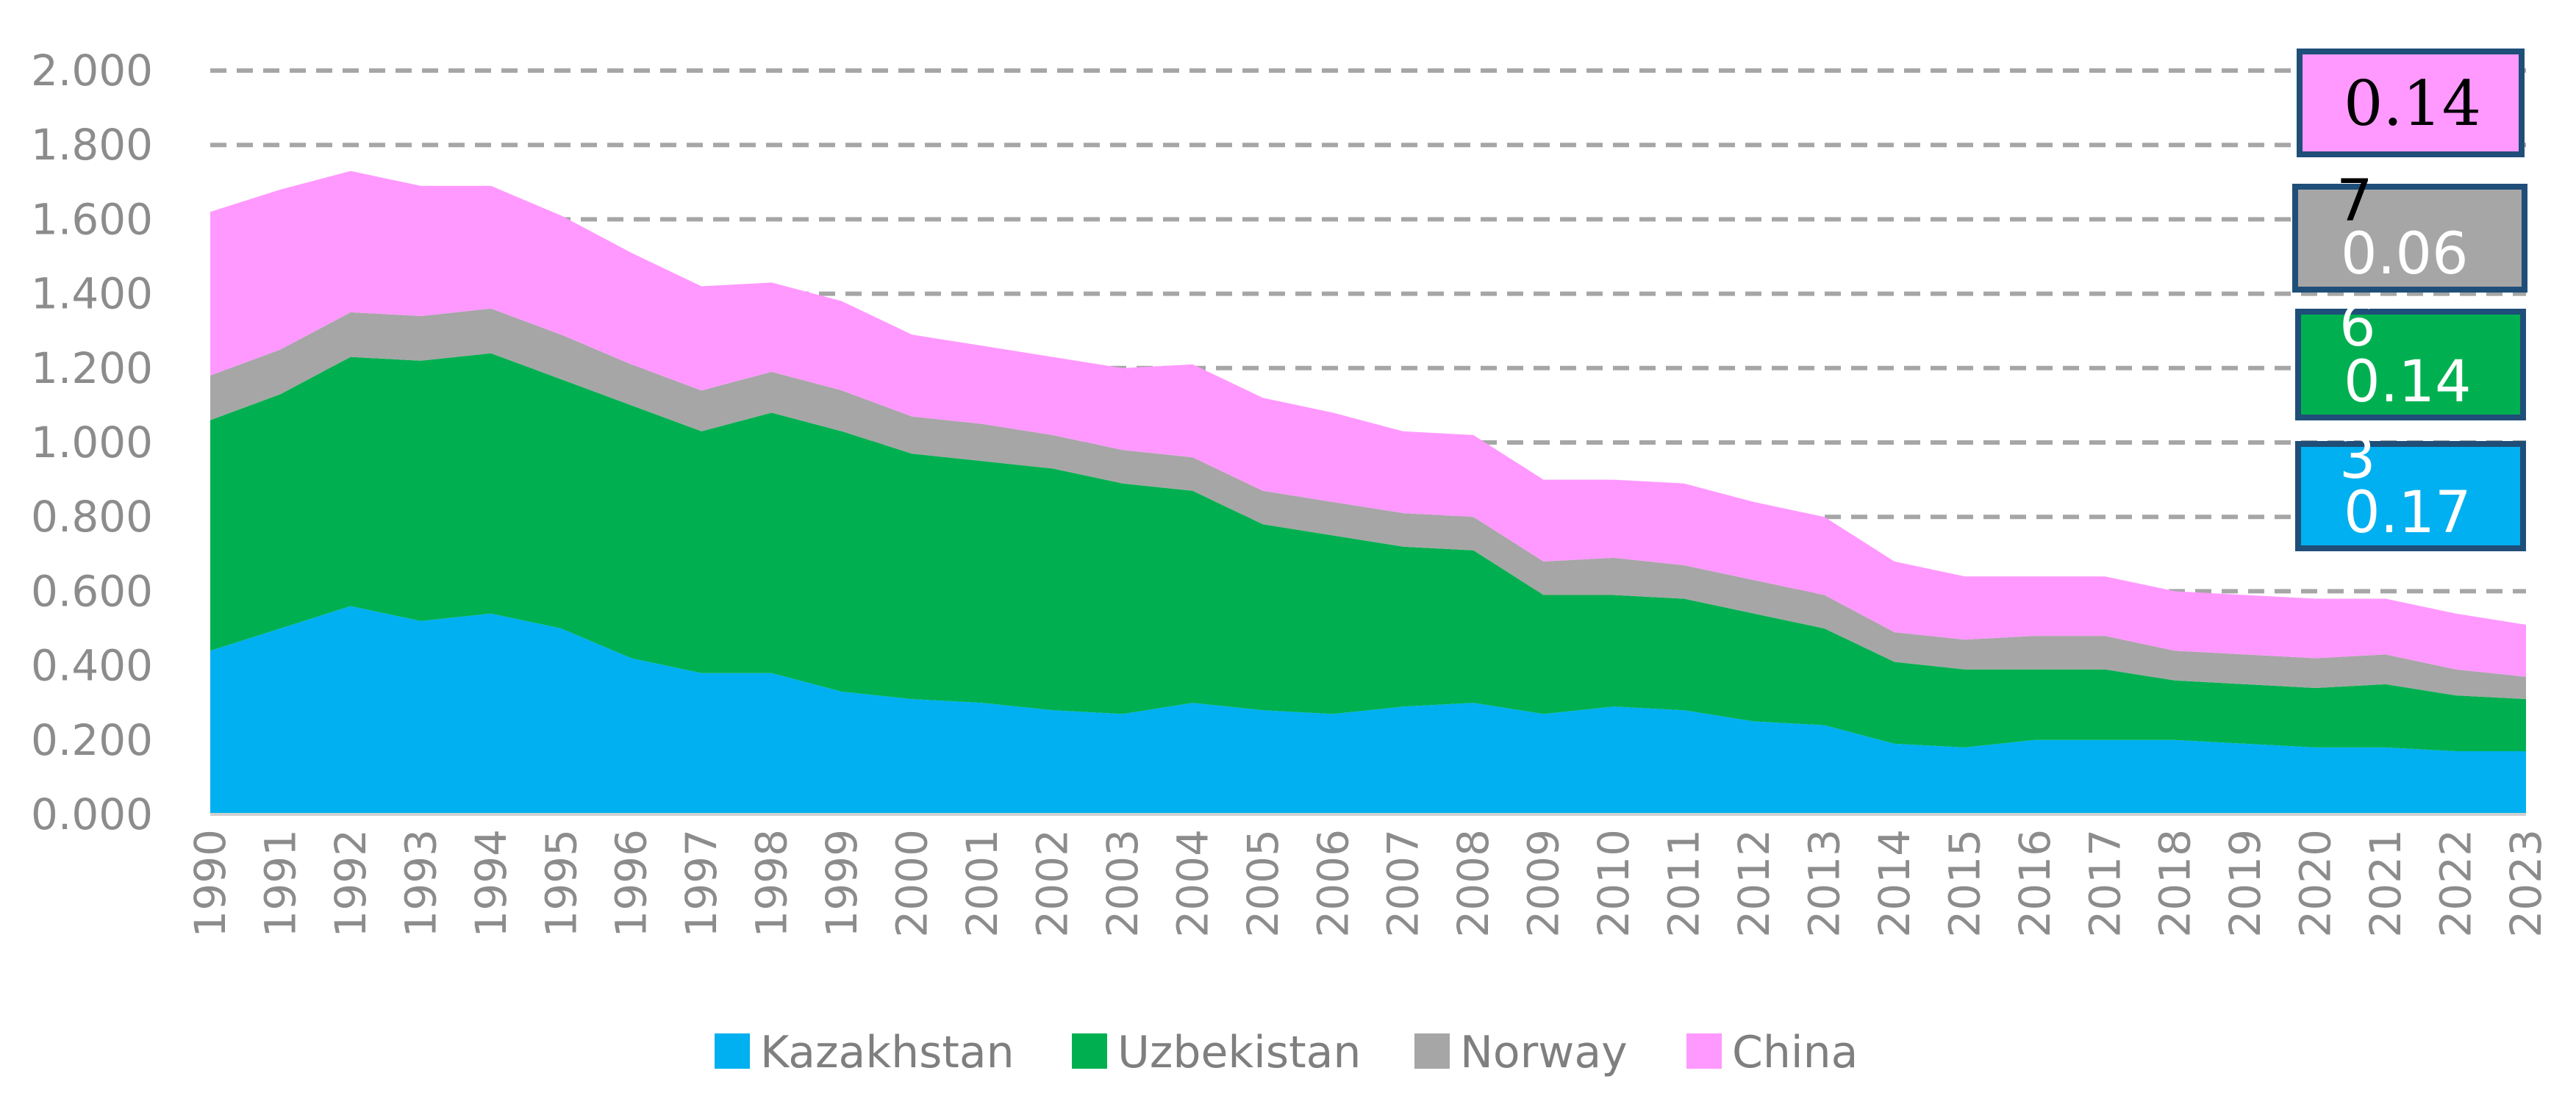 Image resolution: width=2576 pixels, height=1104 pixels. What do you see at coordinates (92, 591) in the screenshot?
I see `y-tick-label: 0.600` at bounding box center [92, 591].